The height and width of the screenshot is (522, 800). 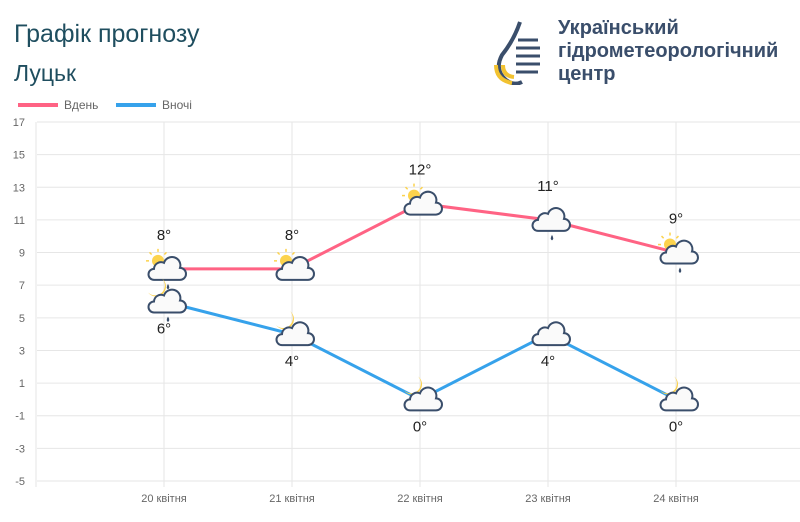 I want to click on cloud-rain-icon, so click(x=551, y=224).